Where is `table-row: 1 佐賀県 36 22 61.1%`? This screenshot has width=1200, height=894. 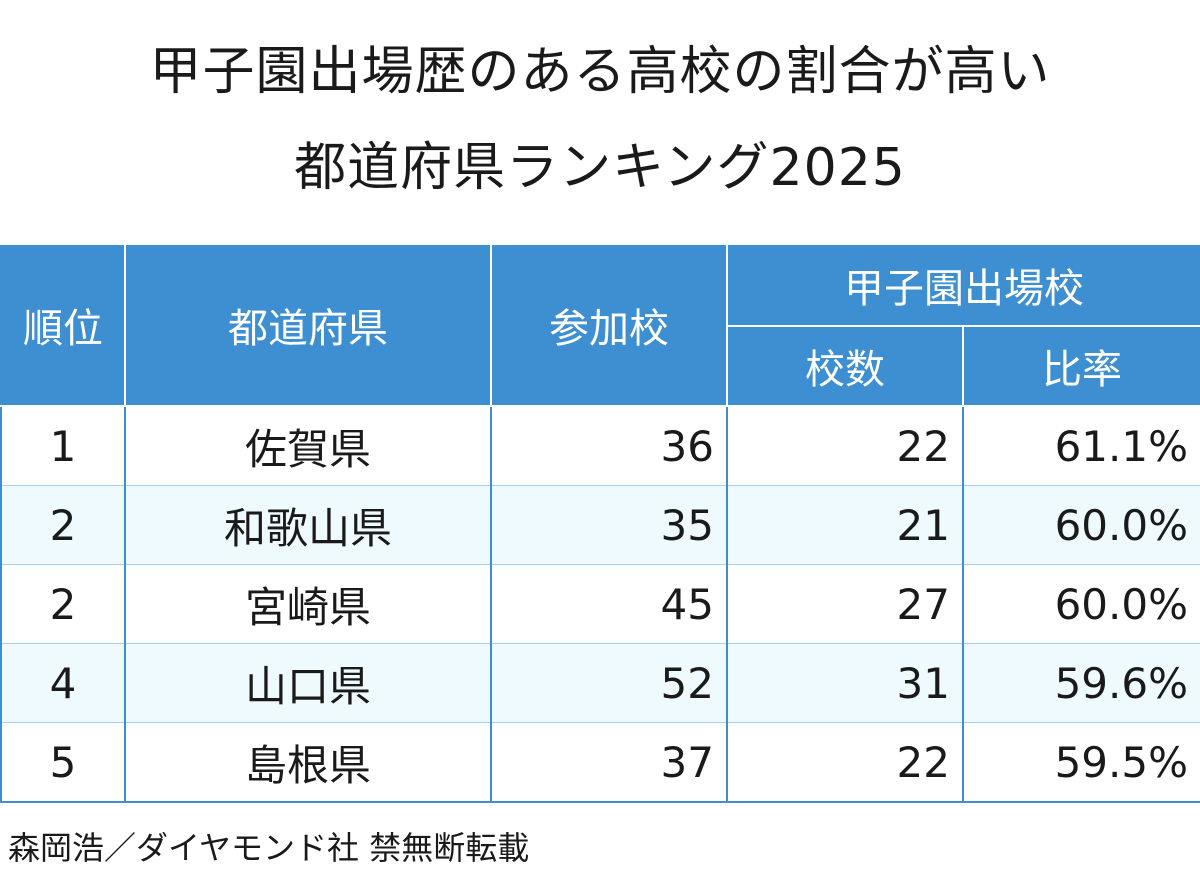
table-row: 1 佐賀県 36 22 61.1% is located at coordinates (600, 446).